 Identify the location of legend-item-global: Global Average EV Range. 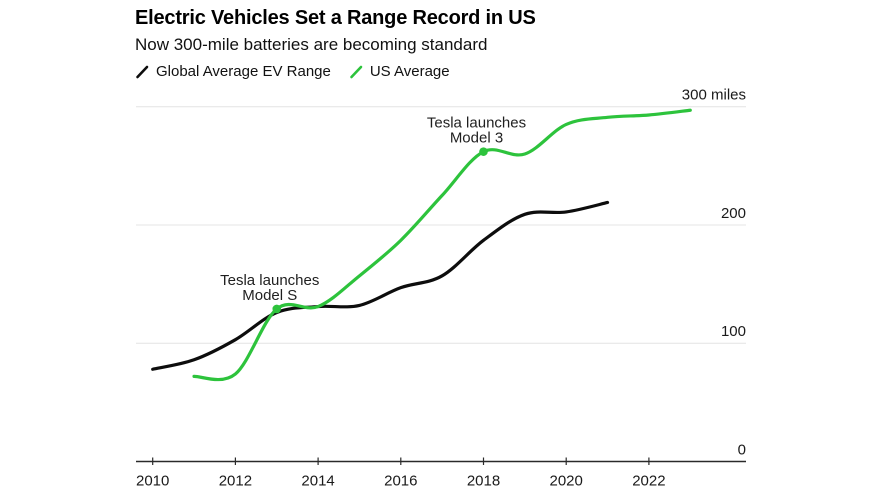
(233, 71).